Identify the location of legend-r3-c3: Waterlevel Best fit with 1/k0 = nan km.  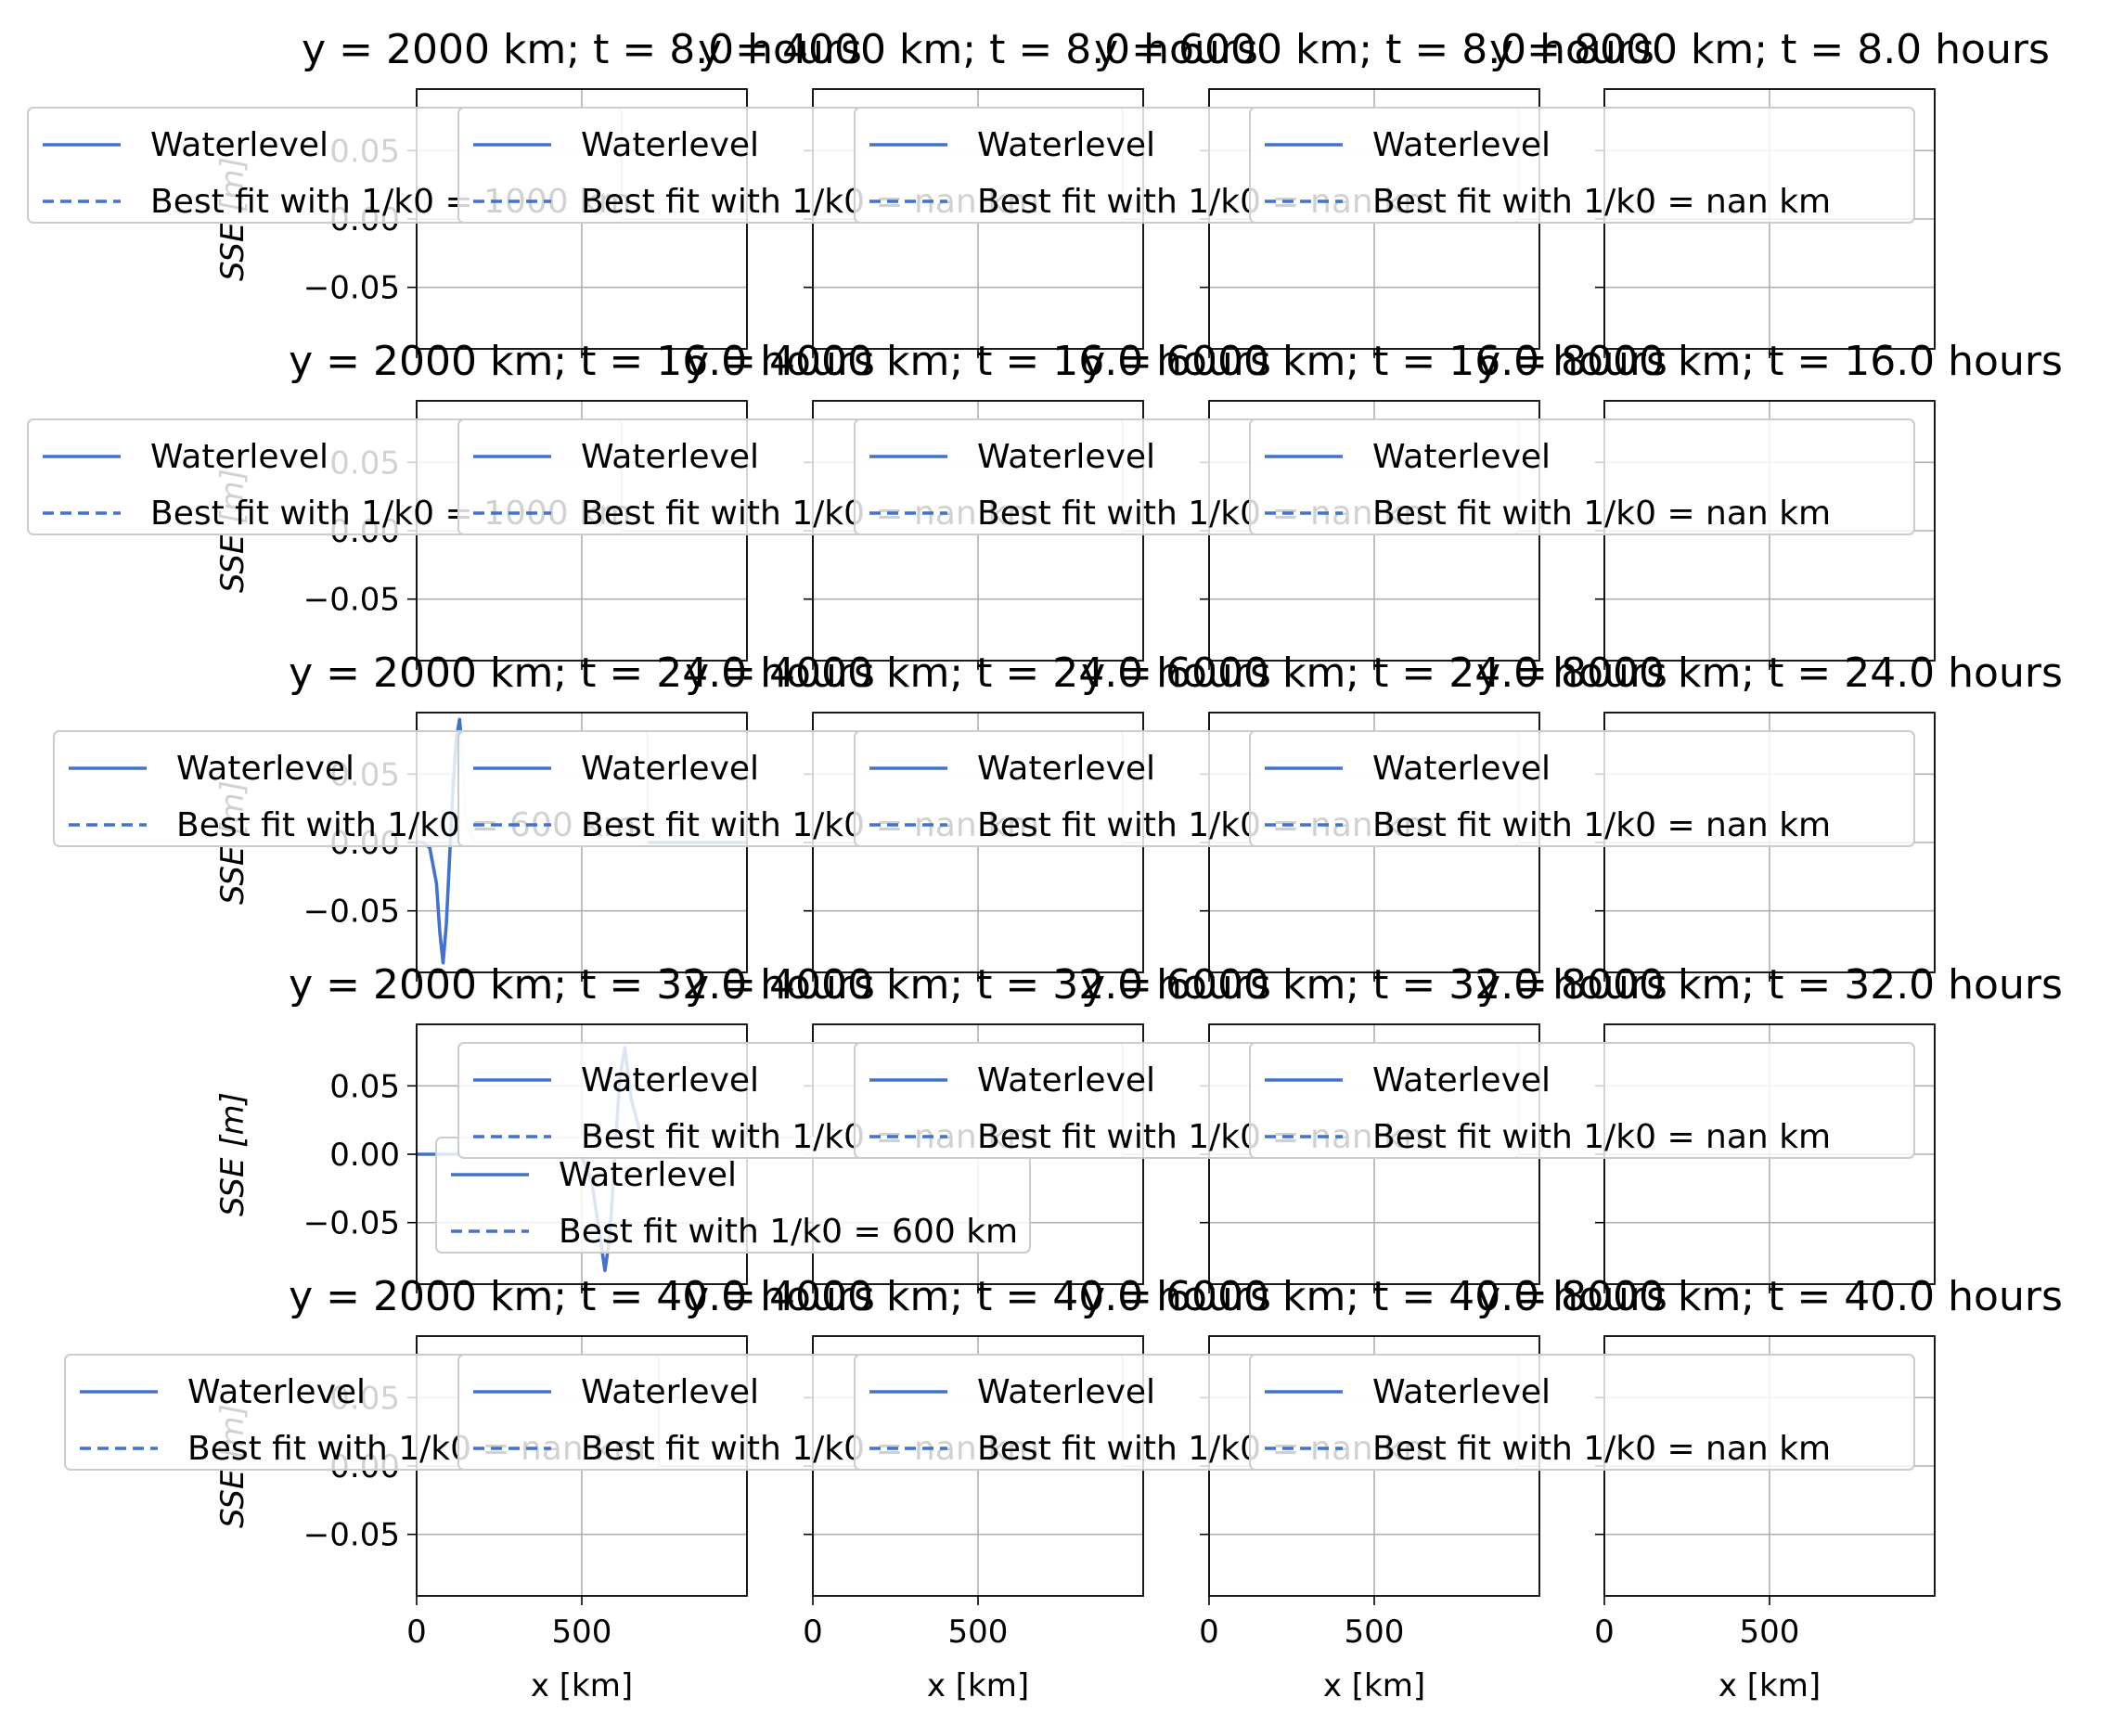
(1582, 1100).